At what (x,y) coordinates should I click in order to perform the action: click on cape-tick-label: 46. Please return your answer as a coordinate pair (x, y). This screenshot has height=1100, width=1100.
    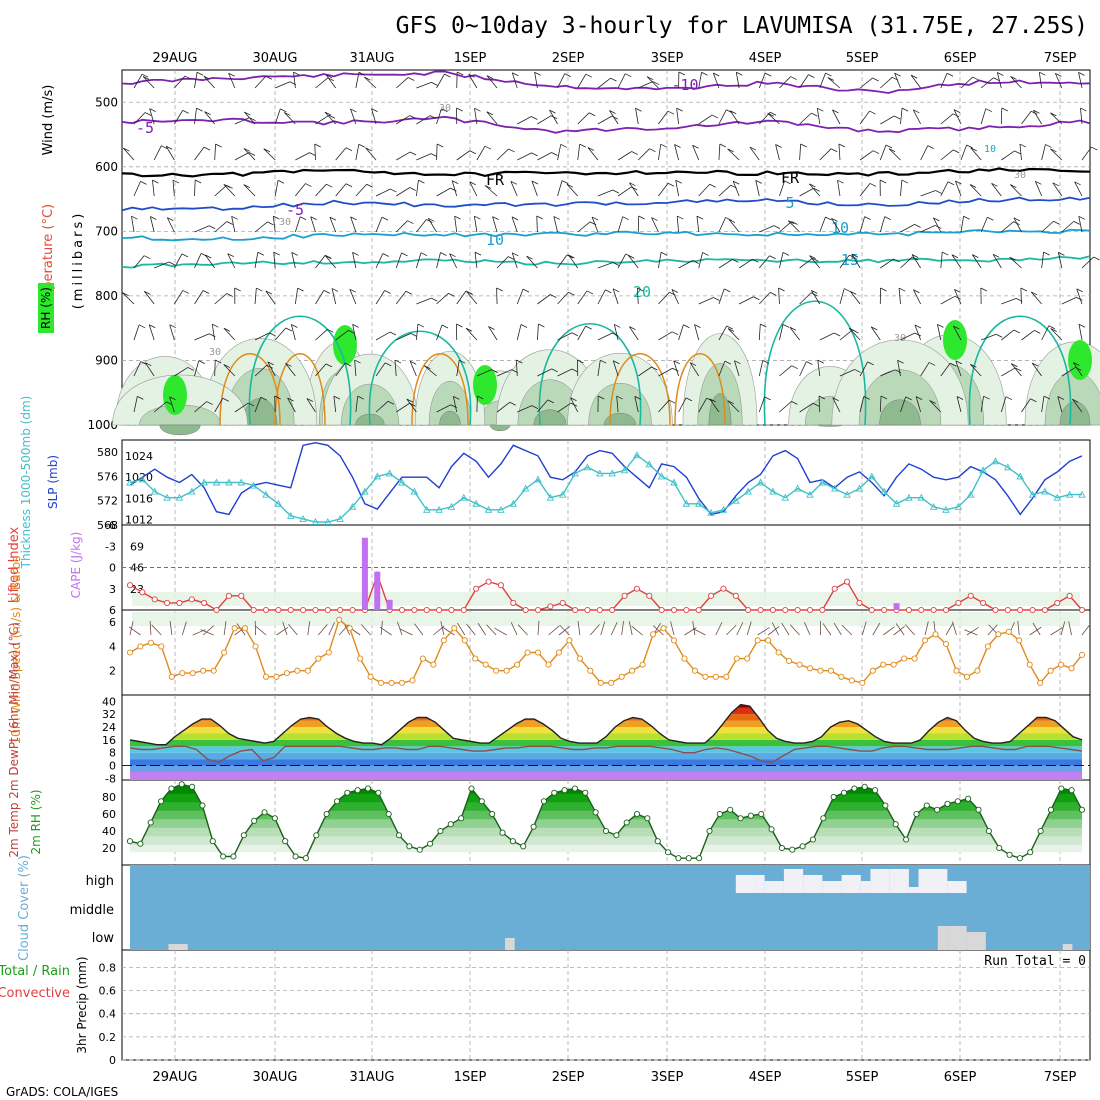
    Looking at the image, I should click on (137, 568).